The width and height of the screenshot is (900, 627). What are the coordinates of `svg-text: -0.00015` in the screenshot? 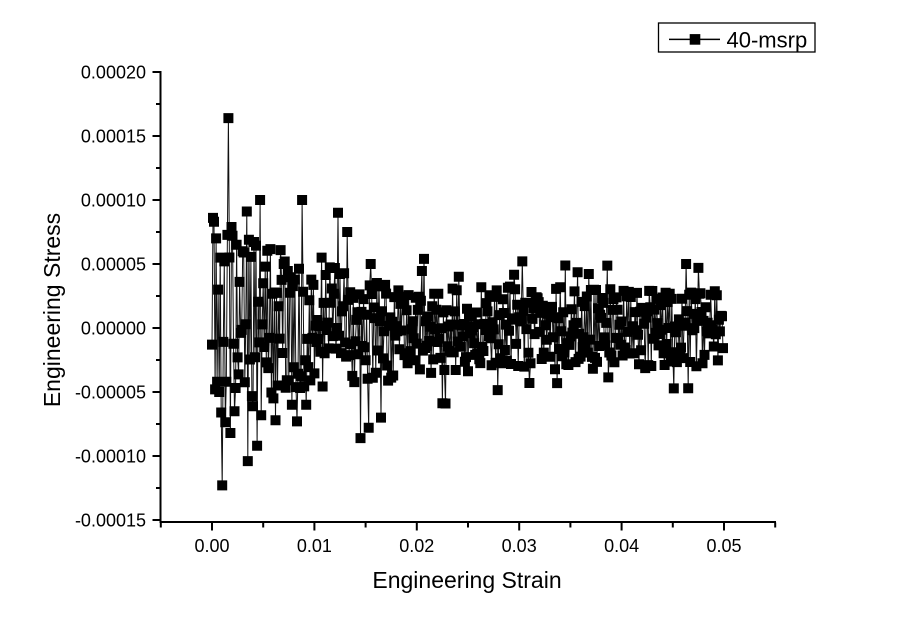 It's located at (110, 521).